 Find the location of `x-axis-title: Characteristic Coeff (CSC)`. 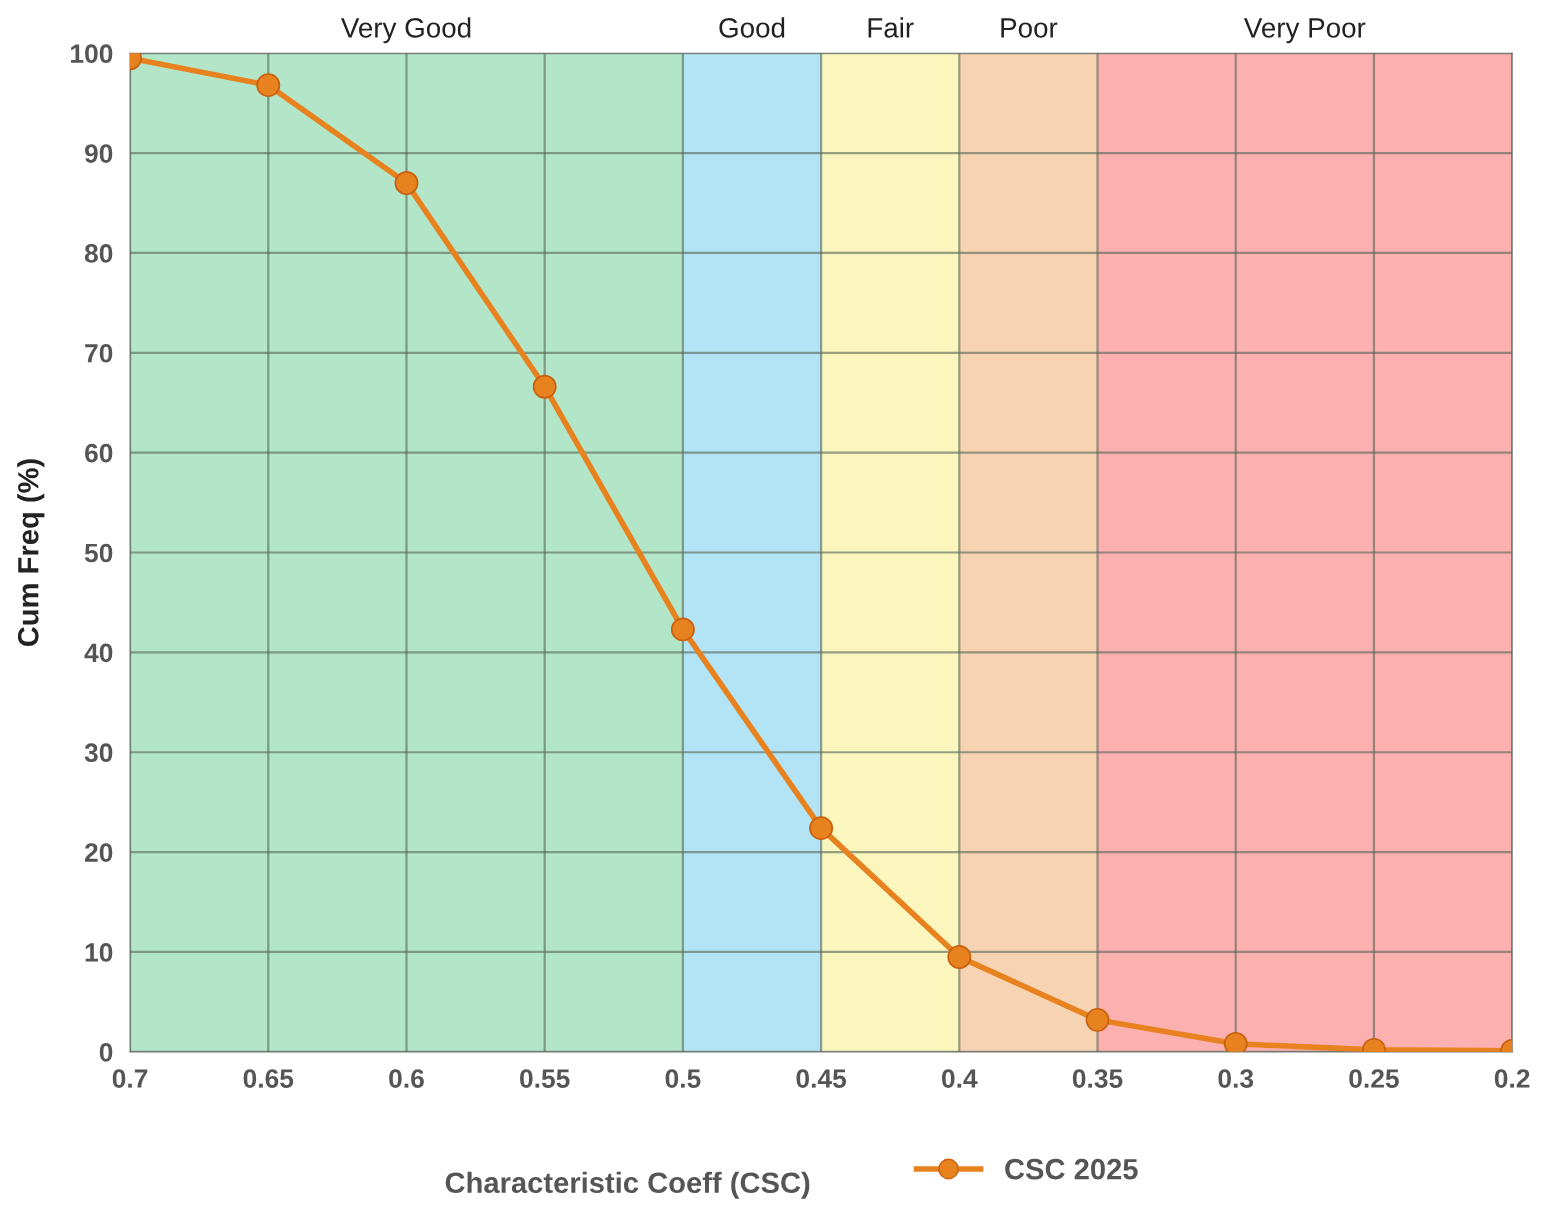

x-axis-title: Characteristic Coeff (CSC) is located at coordinates (627, 1185).